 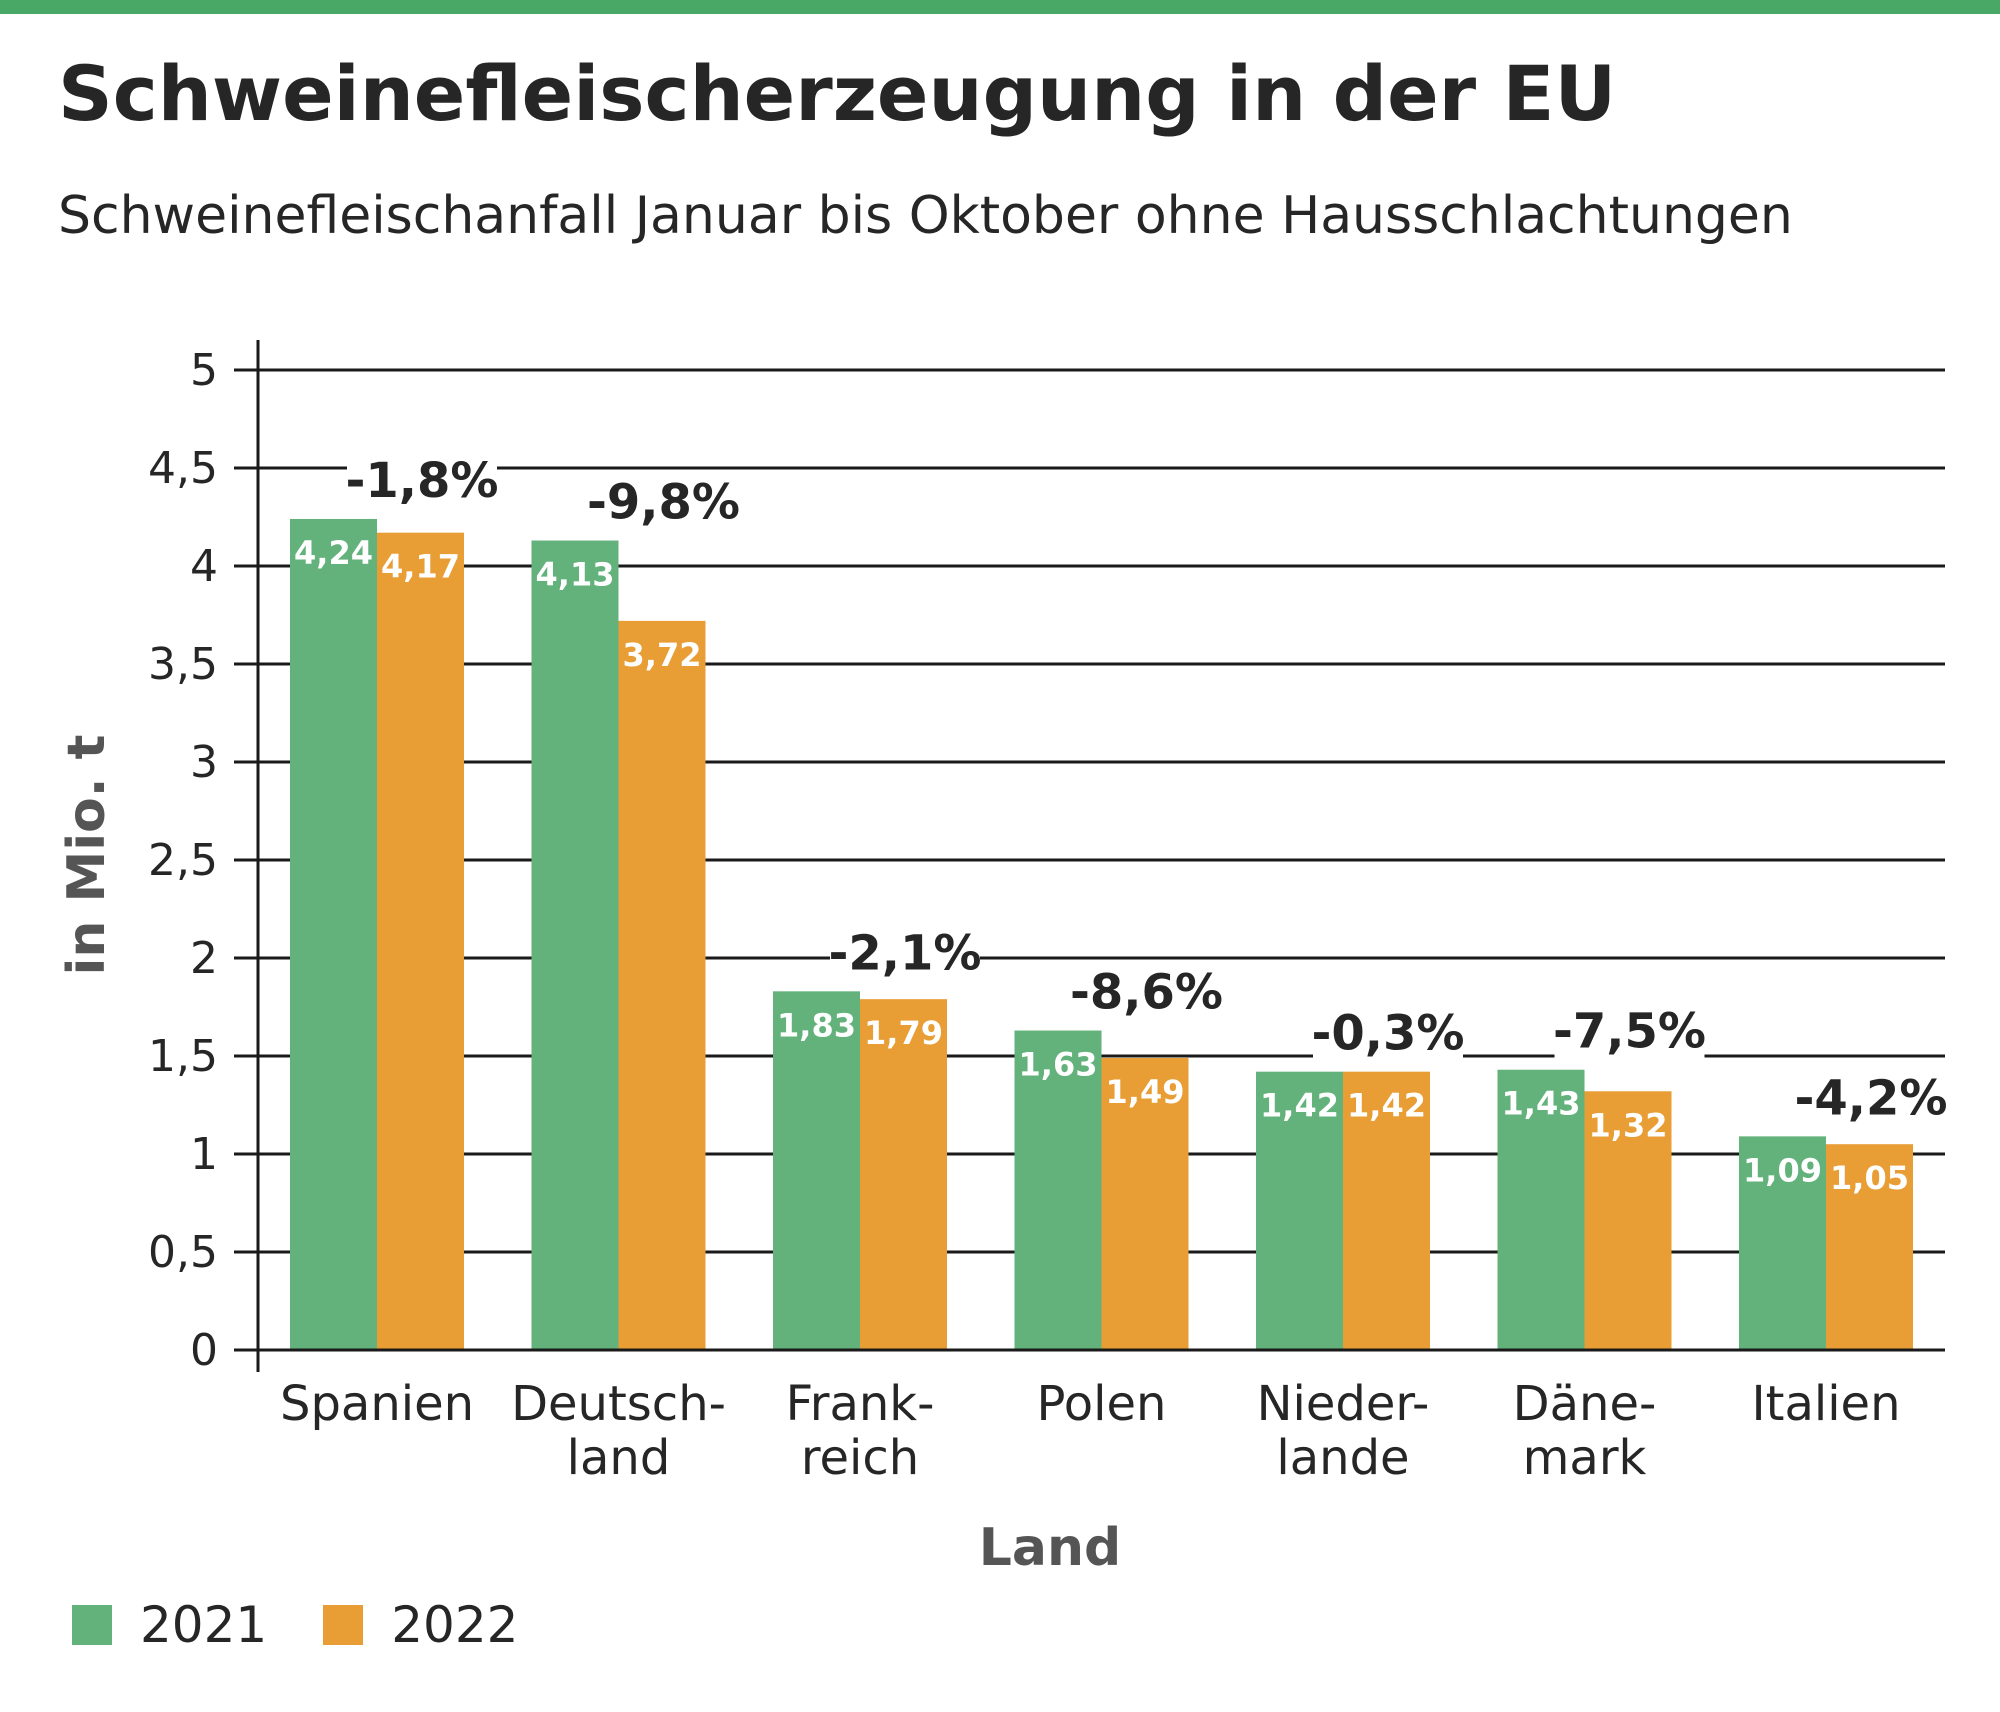 I want to click on y-tick-label: 1,5, so click(x=183, y=1056).